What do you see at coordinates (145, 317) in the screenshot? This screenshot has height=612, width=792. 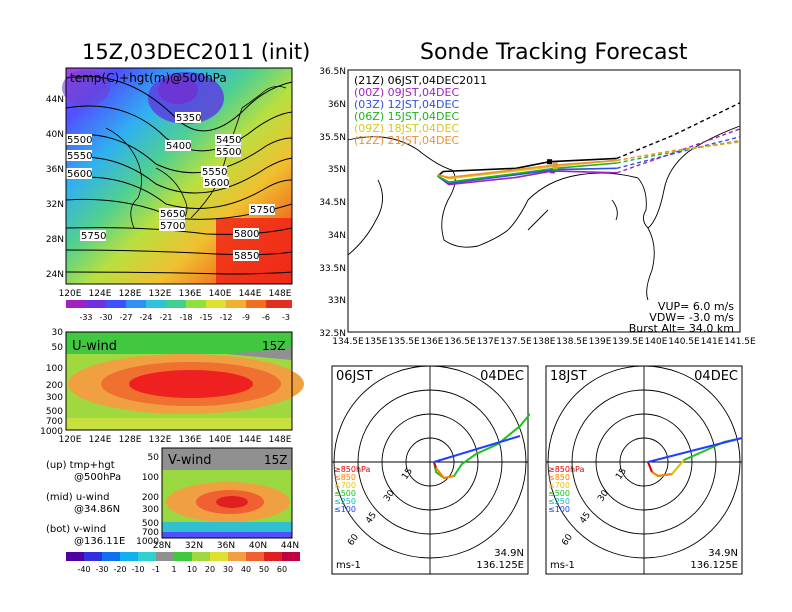 I see `temp-colorbar-label: -24` at bounding box center [145, 317].